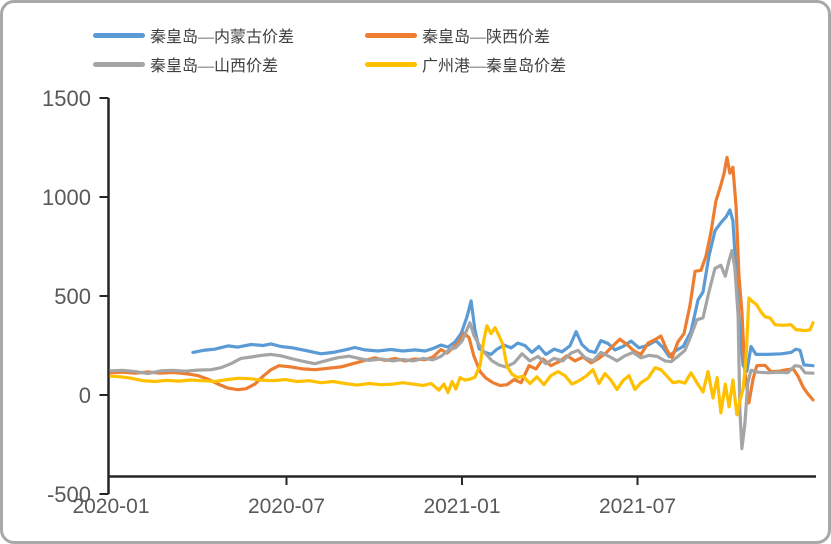 The width and height of the screenshot is (831, 544). Describe the element at coordinates (461, 506) in the screenshot. I see `x-tick-label: 2021-01` at that location.